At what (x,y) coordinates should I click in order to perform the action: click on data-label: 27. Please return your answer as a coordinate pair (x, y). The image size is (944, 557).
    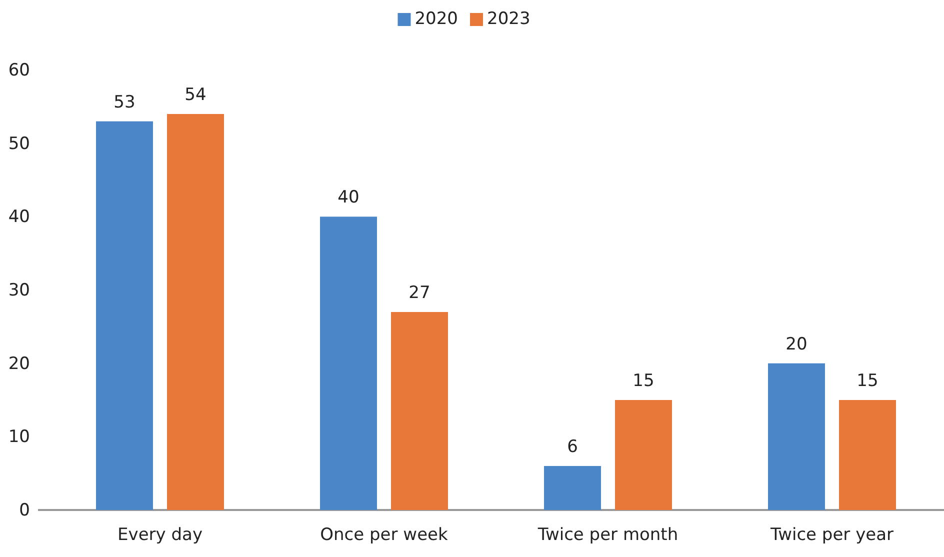
    Looking at the image, I should click on (419, 293).